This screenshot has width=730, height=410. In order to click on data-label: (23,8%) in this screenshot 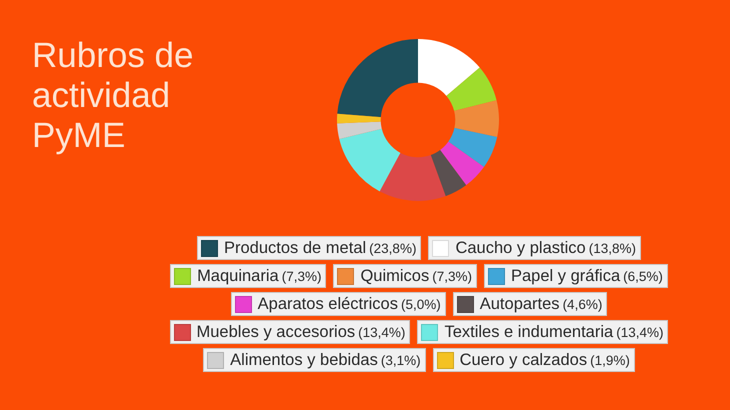, I will do `click(392, 248)`.